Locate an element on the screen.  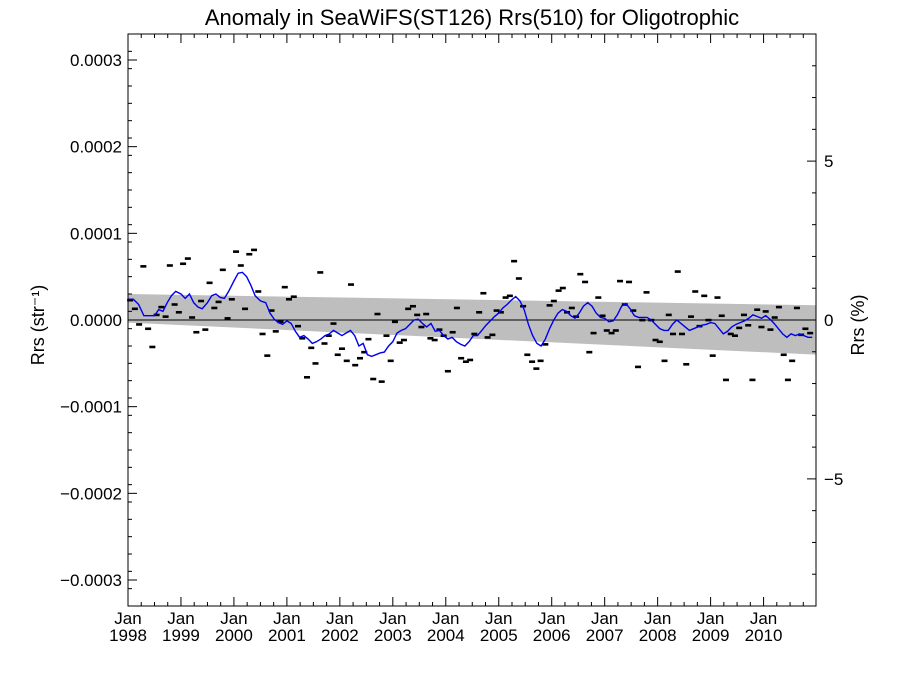
x-tick-label-year: 2004 is located at coordinates (446, 635).